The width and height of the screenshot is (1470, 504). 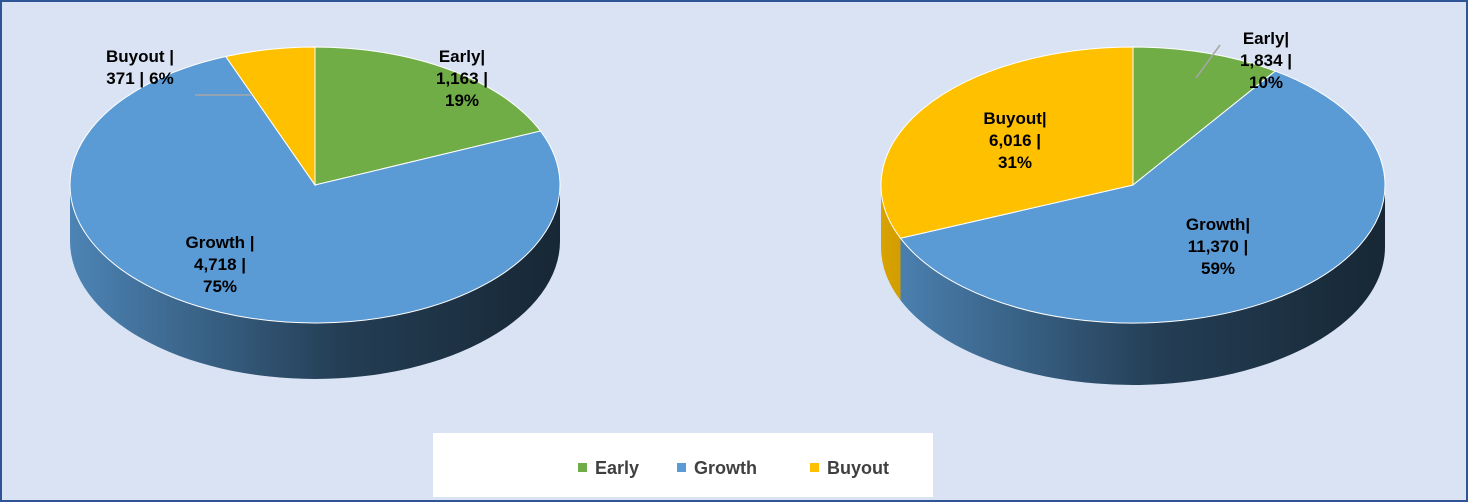 I want to click on label-percent: 59%, so click(x=1218, y=268).